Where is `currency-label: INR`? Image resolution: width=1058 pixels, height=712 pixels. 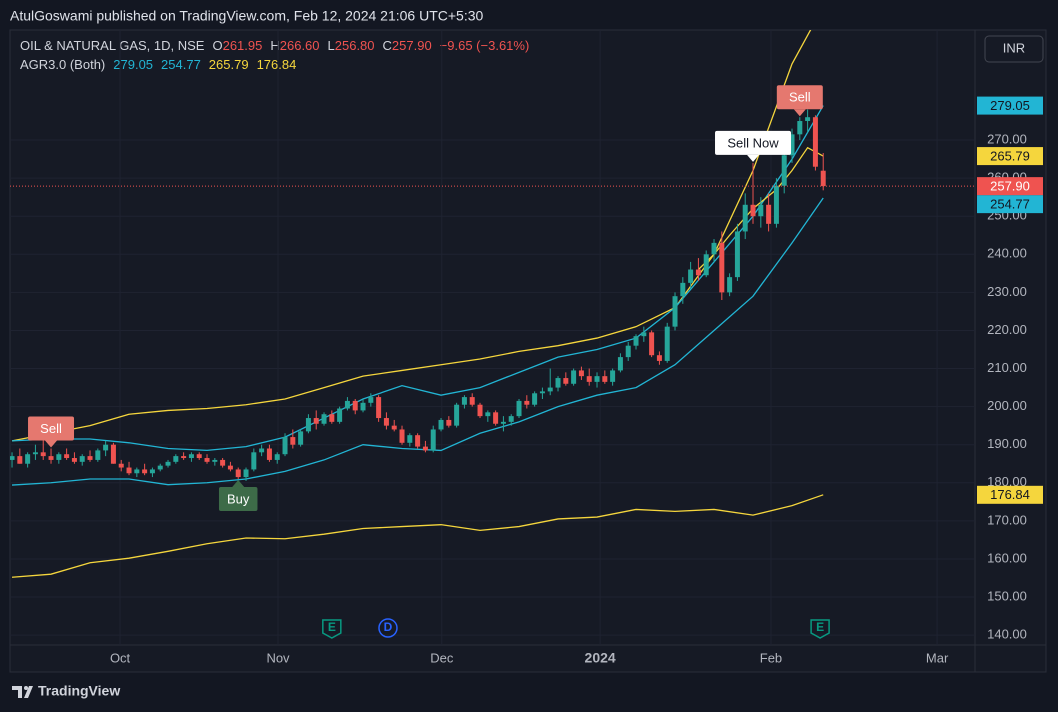
currency-label: INR is located at coordinates (1014, 47).